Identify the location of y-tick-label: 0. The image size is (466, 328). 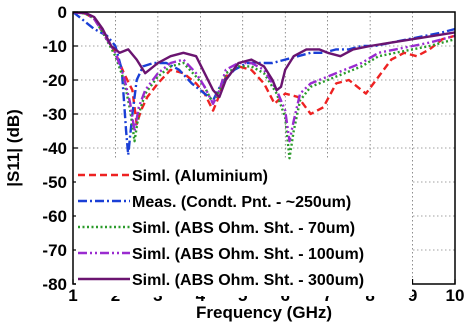
(62, 12).